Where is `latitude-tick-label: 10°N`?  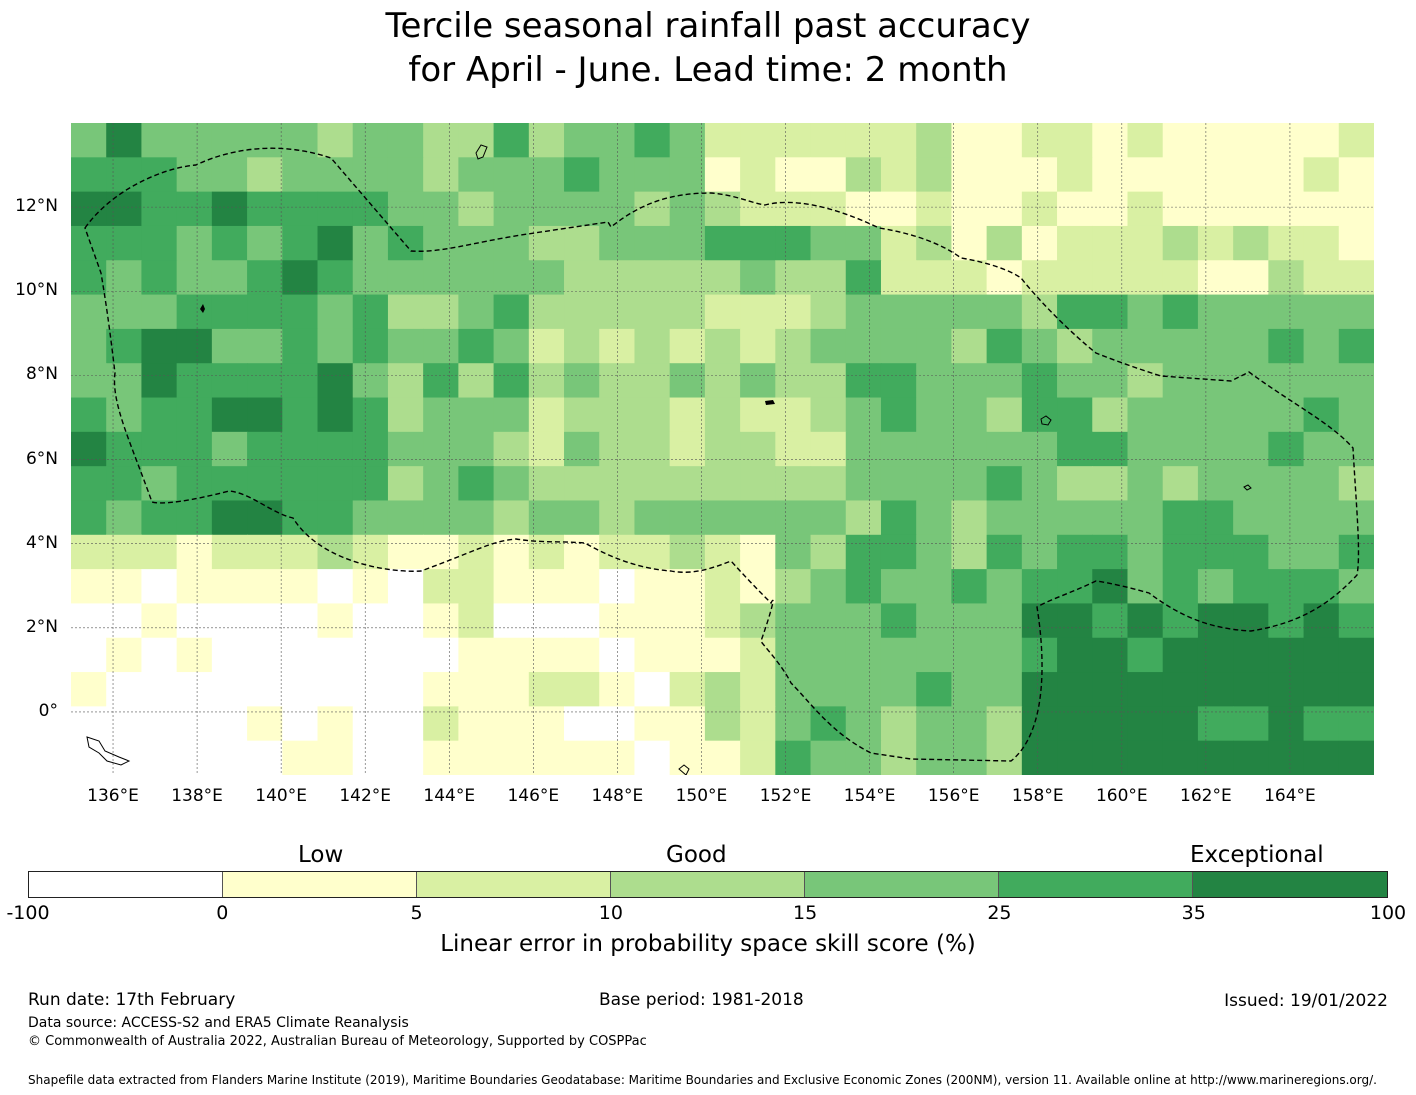
latitude-tick-label: 10°N is located at coordinates (36, 290).